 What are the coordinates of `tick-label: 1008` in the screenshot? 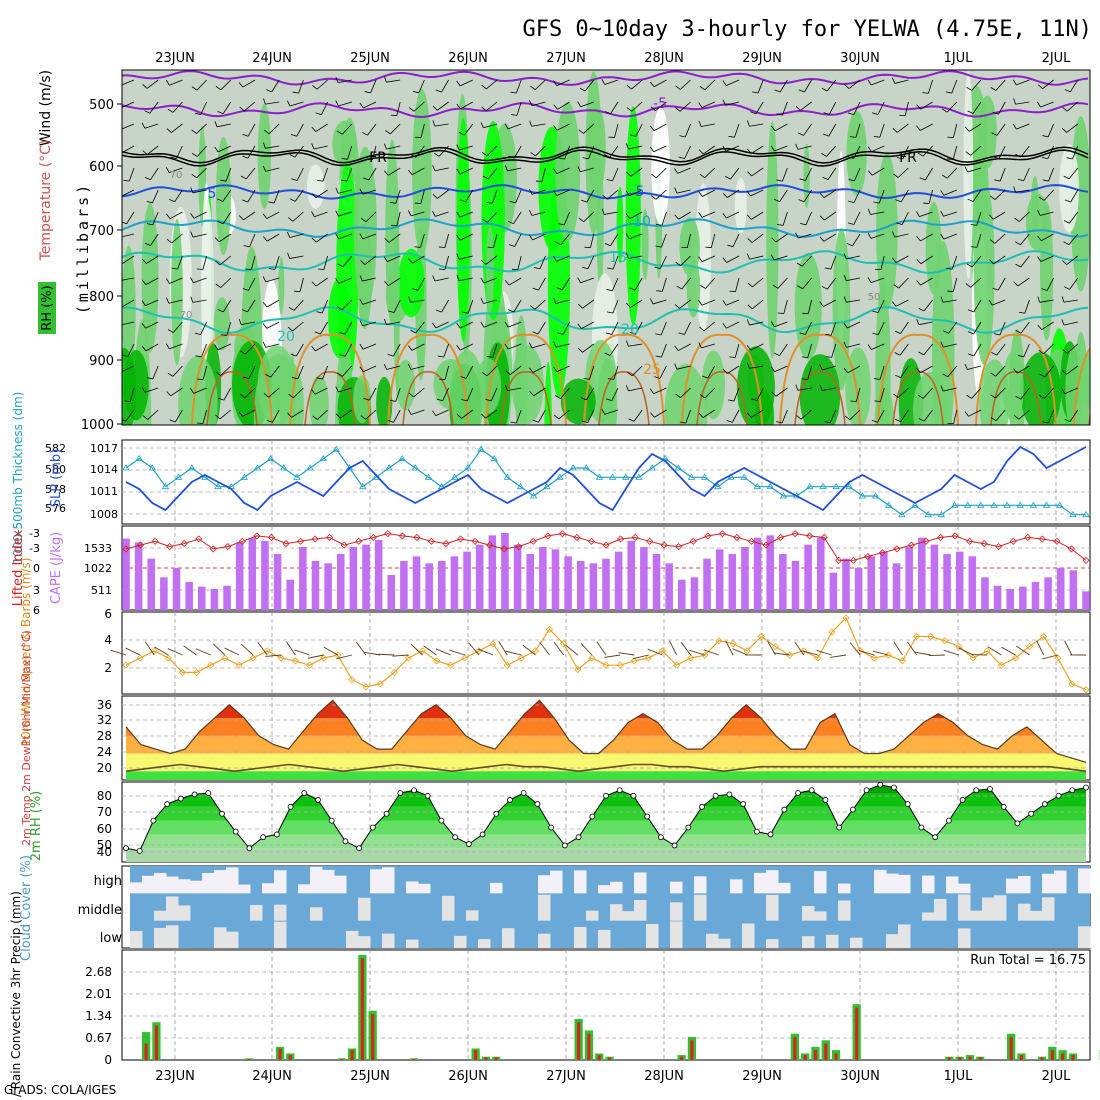 It's located at (104, 514).